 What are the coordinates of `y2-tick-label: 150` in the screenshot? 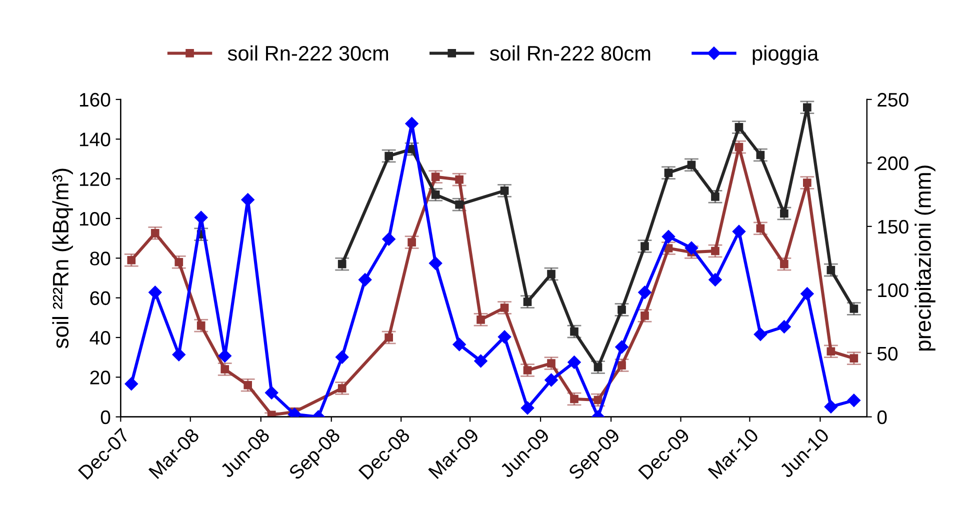 It's located at (893, 227).